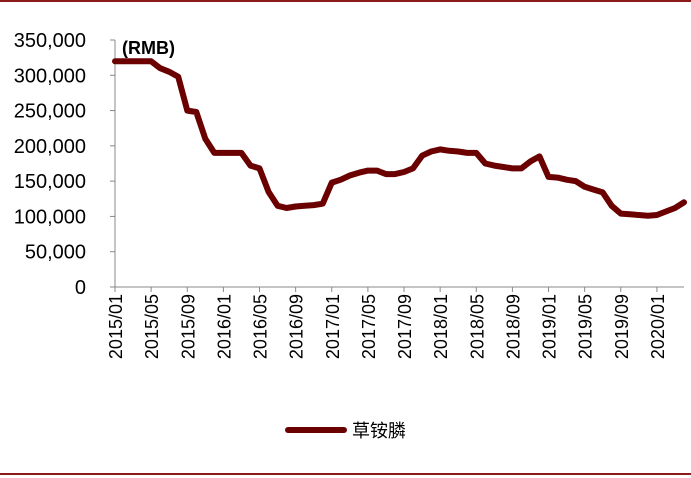 The height and width of the screenshot is (478, 691). What do you see at coordinates (513, 326) in the screenshot?
I see `x-tick-label: 2018/09` at bounding box center [513, 326].